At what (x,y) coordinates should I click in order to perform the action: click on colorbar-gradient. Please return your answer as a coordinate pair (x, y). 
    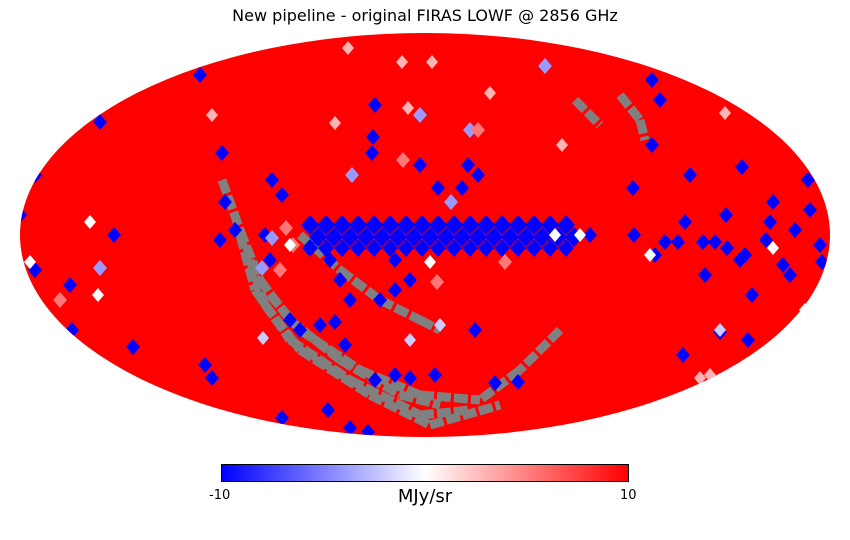
    Looking at the image, I should click on (425, 473).